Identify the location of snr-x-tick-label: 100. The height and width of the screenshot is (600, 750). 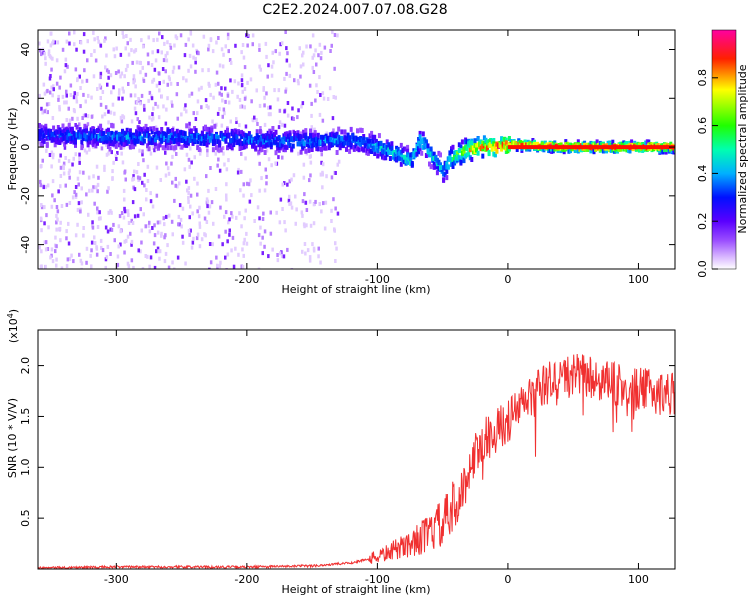
(638, 579).